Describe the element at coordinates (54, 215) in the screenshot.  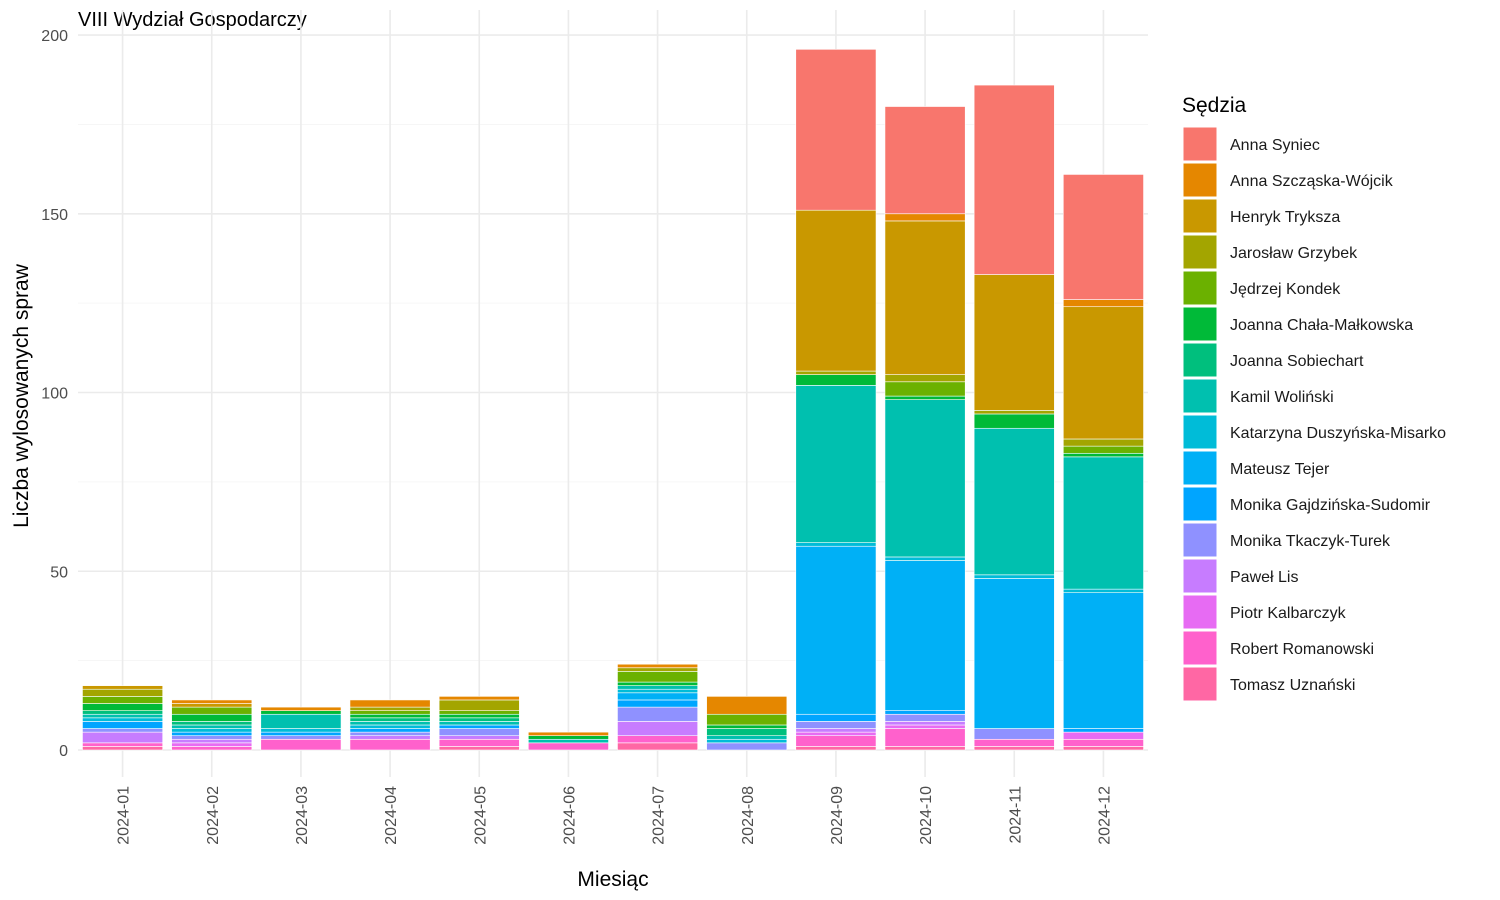
I see `y-tick-label: 150` at that location.